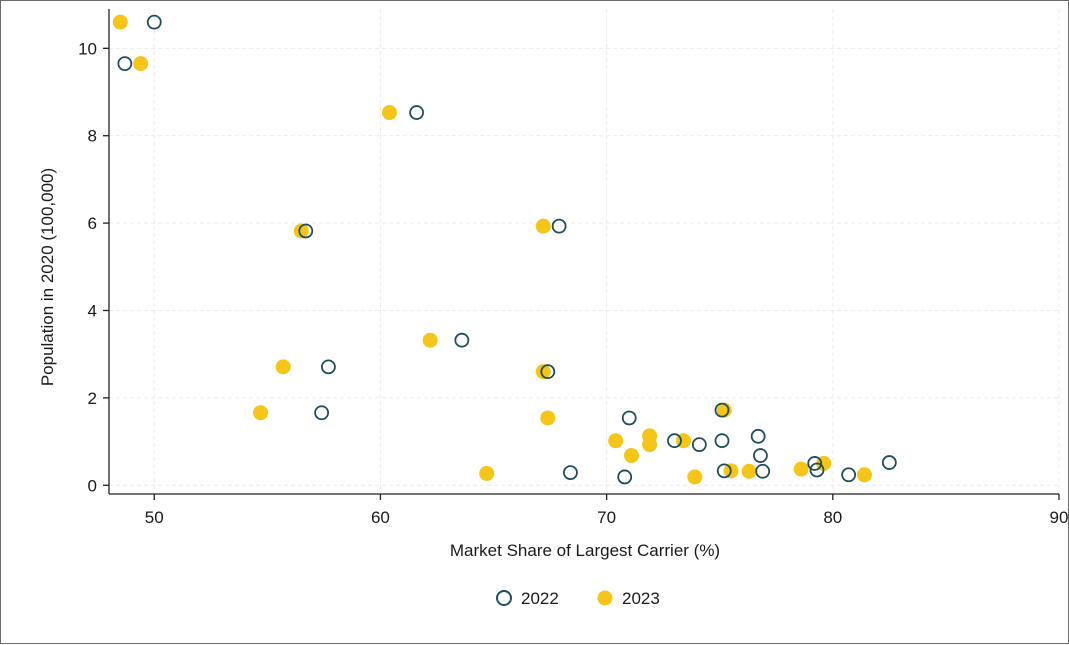  I want to click on y-tick-label: 10, so click(87, 48).